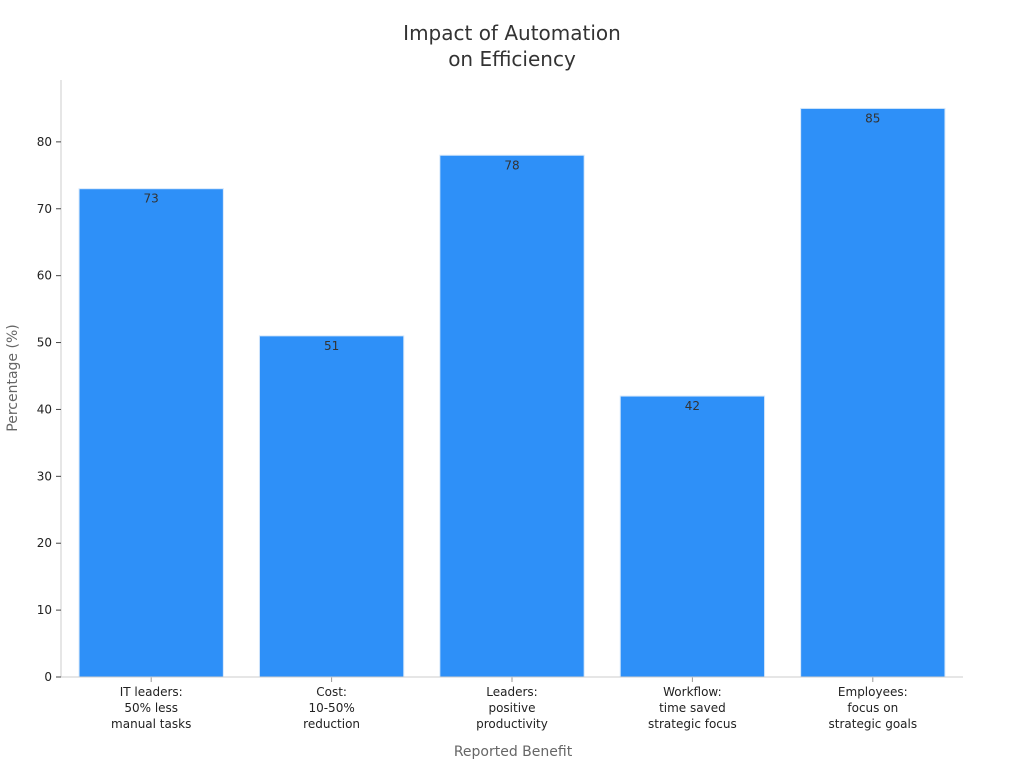  Describe the element at coordinates (512, 46) in the screenshot. I see `chart-title: Impact of Automation on Efficiency` at that location.